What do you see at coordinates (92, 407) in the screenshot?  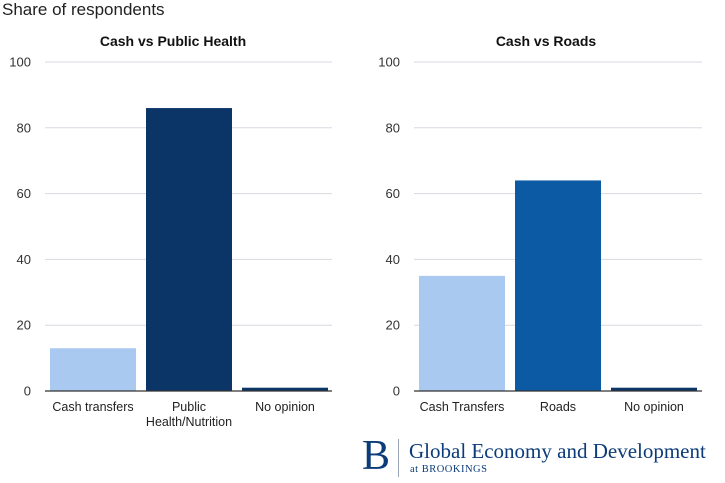 I see `x-category-label: Cash transfers` at bounding box center [92, 407].